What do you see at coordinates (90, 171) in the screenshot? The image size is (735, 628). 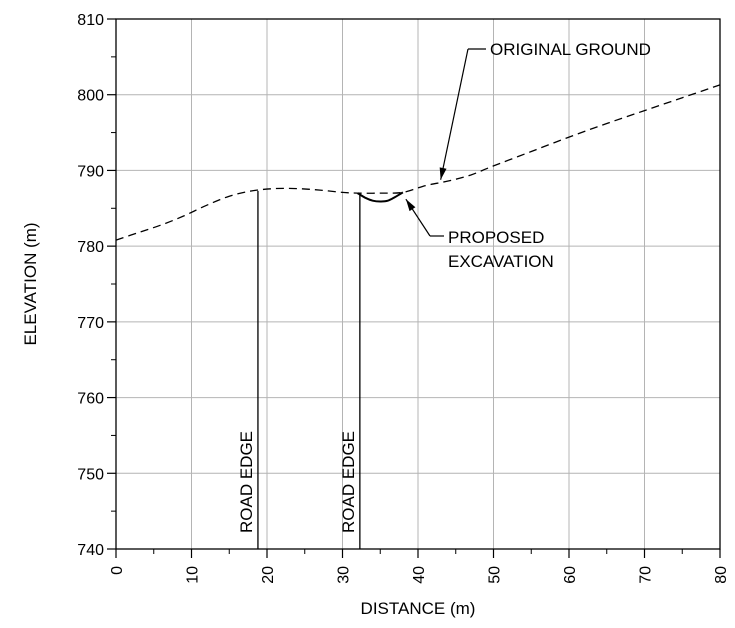 I see `y-tick-label: 790` at bounding box center [90, 171].